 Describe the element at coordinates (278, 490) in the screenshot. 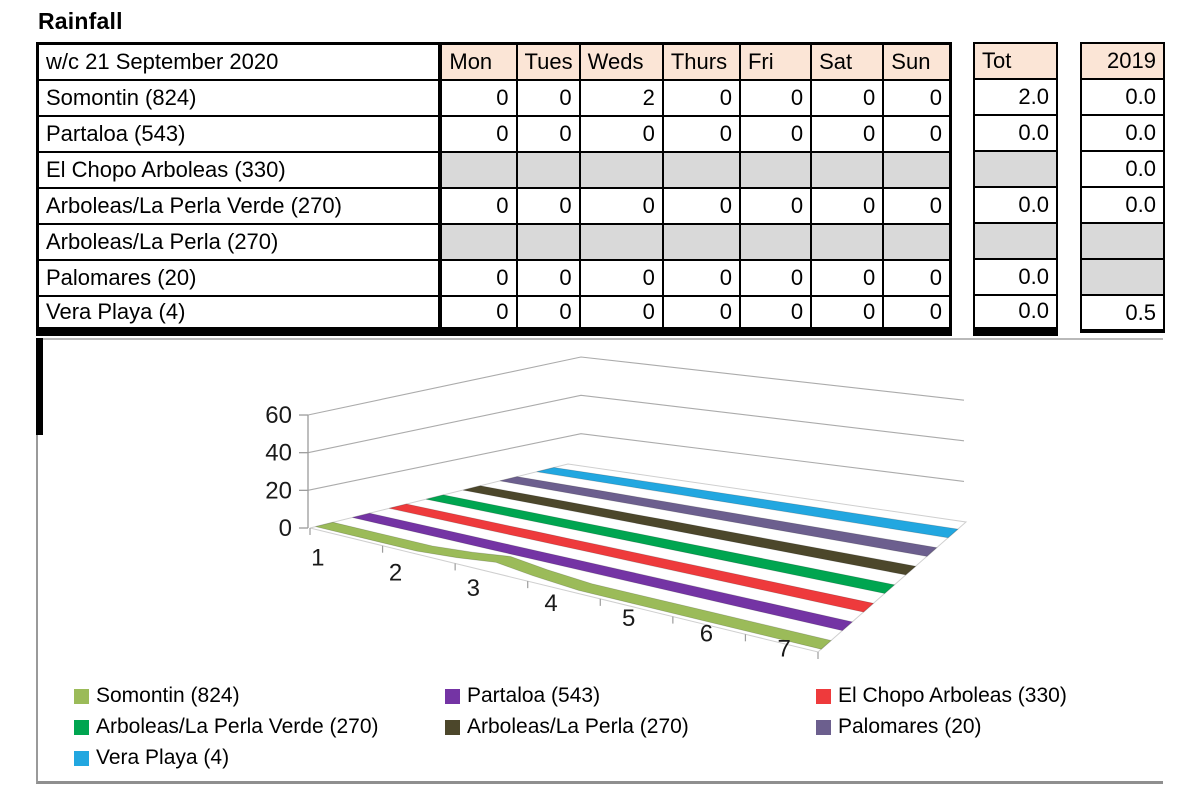

I see `svg-text: 20` at that location.